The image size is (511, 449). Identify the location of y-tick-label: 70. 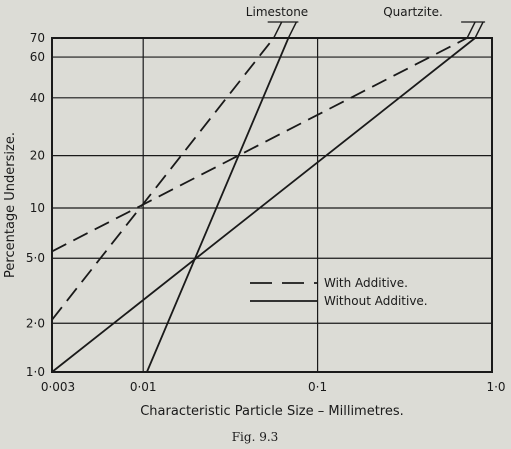
(37, 38).